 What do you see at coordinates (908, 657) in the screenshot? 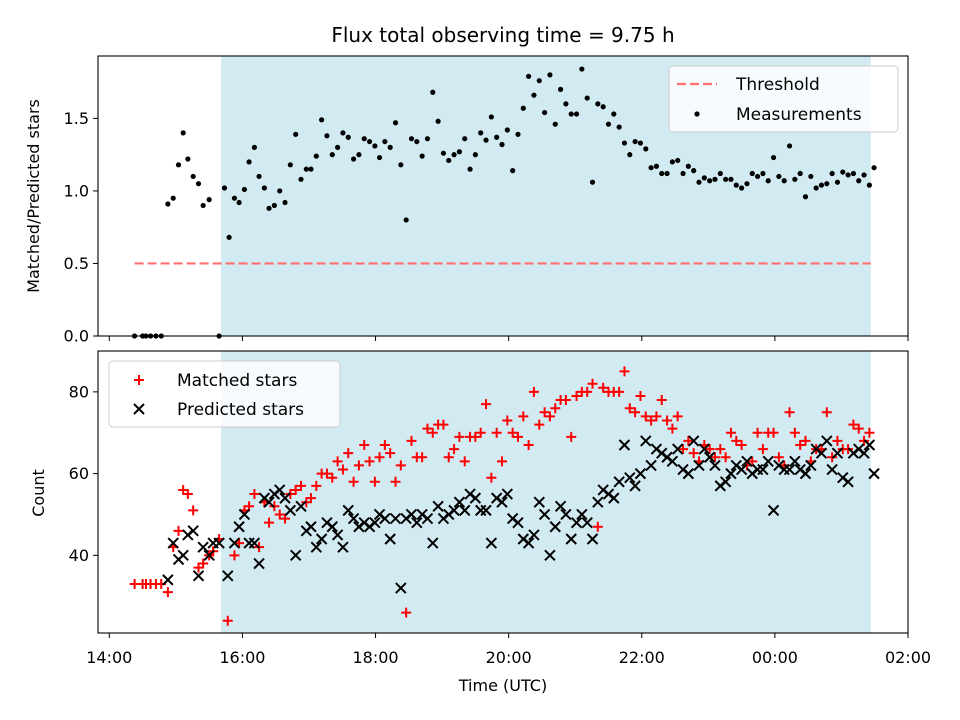
I see `x-tick-label: 02:00` at bounding box center [908, 657].